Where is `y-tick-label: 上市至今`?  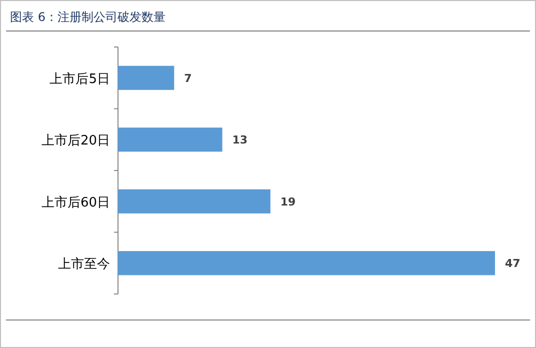
y-tick-label: 上市至今 is located at coordinates (84, 264).